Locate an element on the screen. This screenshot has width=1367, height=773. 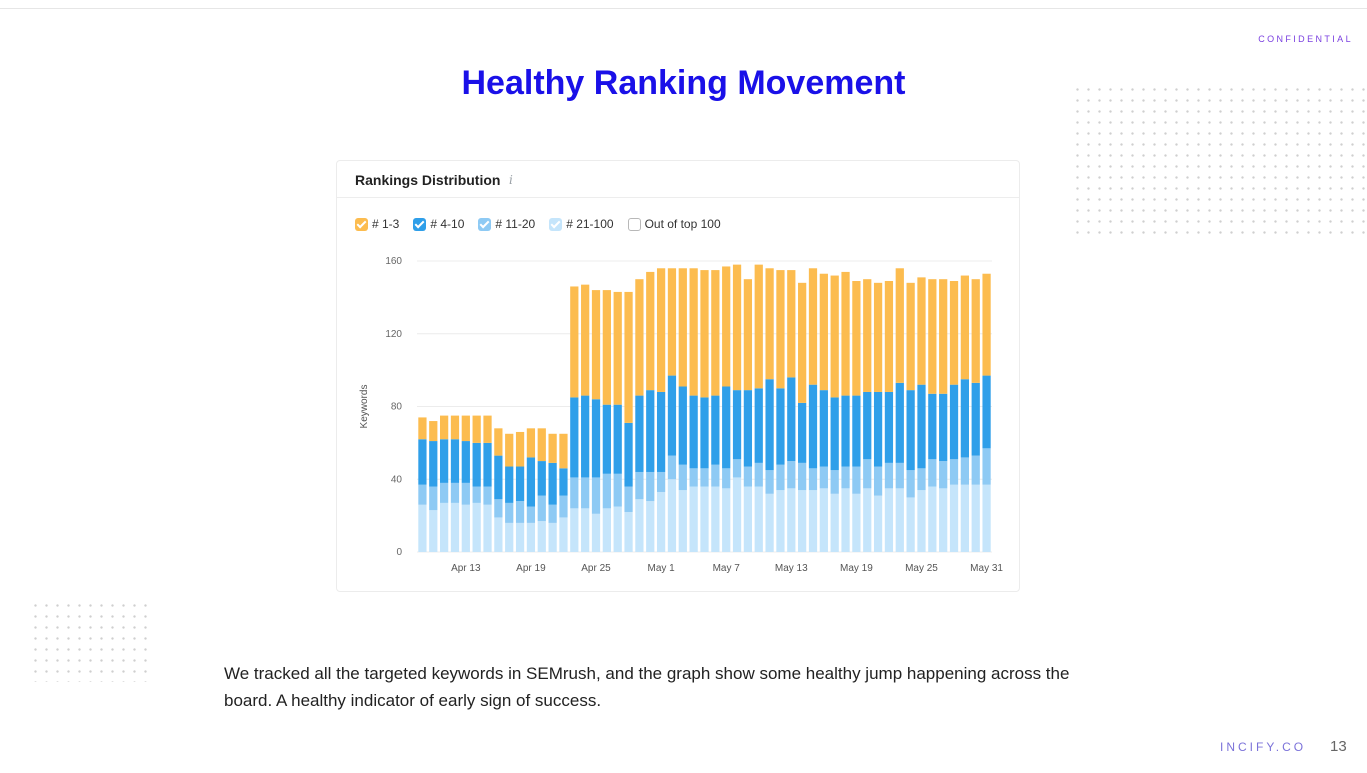
y-tick-label: 120 is located at coordinates (393, 334).